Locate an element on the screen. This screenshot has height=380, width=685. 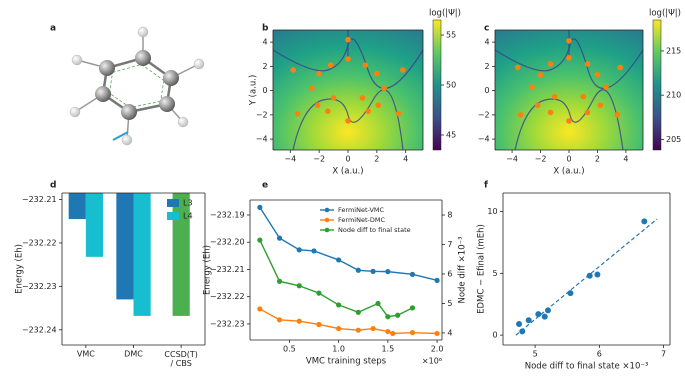
x-axis-label: X (a.u.) is located at coordinates (347, 172).